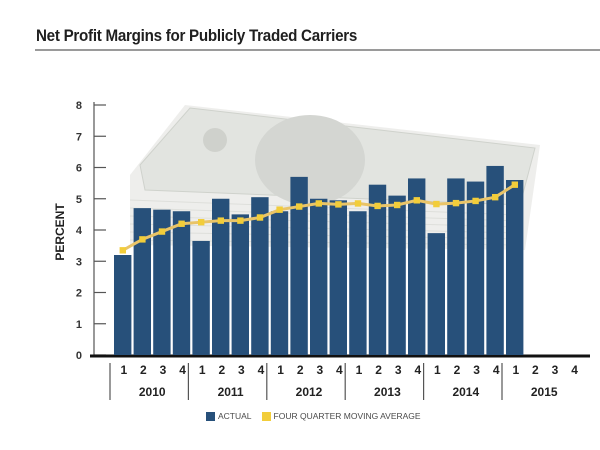 The image size is (600, 450). I want to click on legend: ACTUAL FOUR QUARTER MOVING AVERAGE, so click(316, 416).